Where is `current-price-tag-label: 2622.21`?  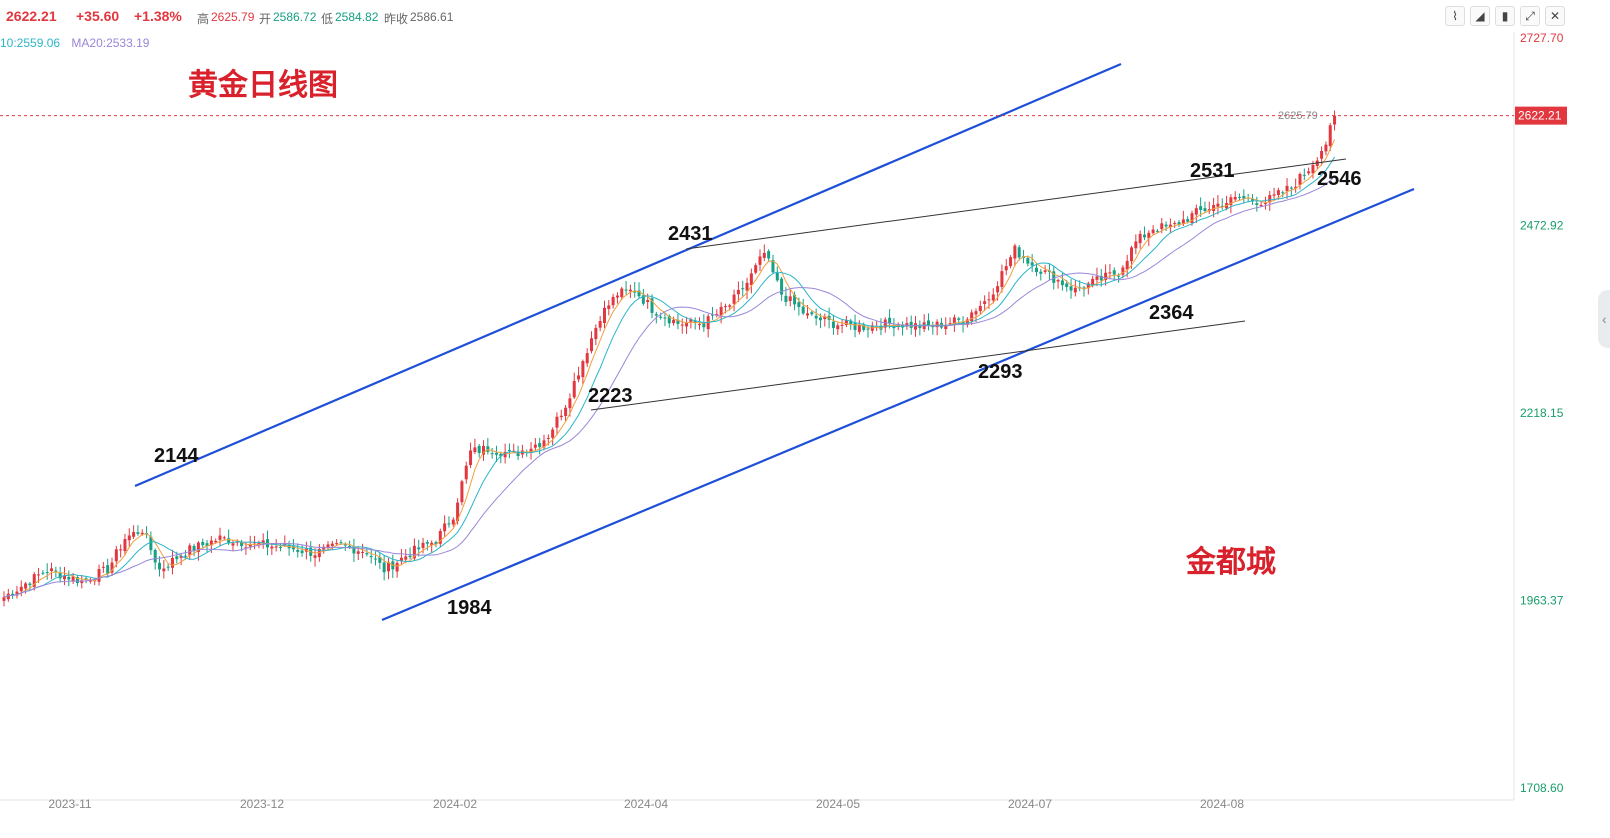
current-price-tag-label: 2622.21 is located at coordinates (1540, 116).